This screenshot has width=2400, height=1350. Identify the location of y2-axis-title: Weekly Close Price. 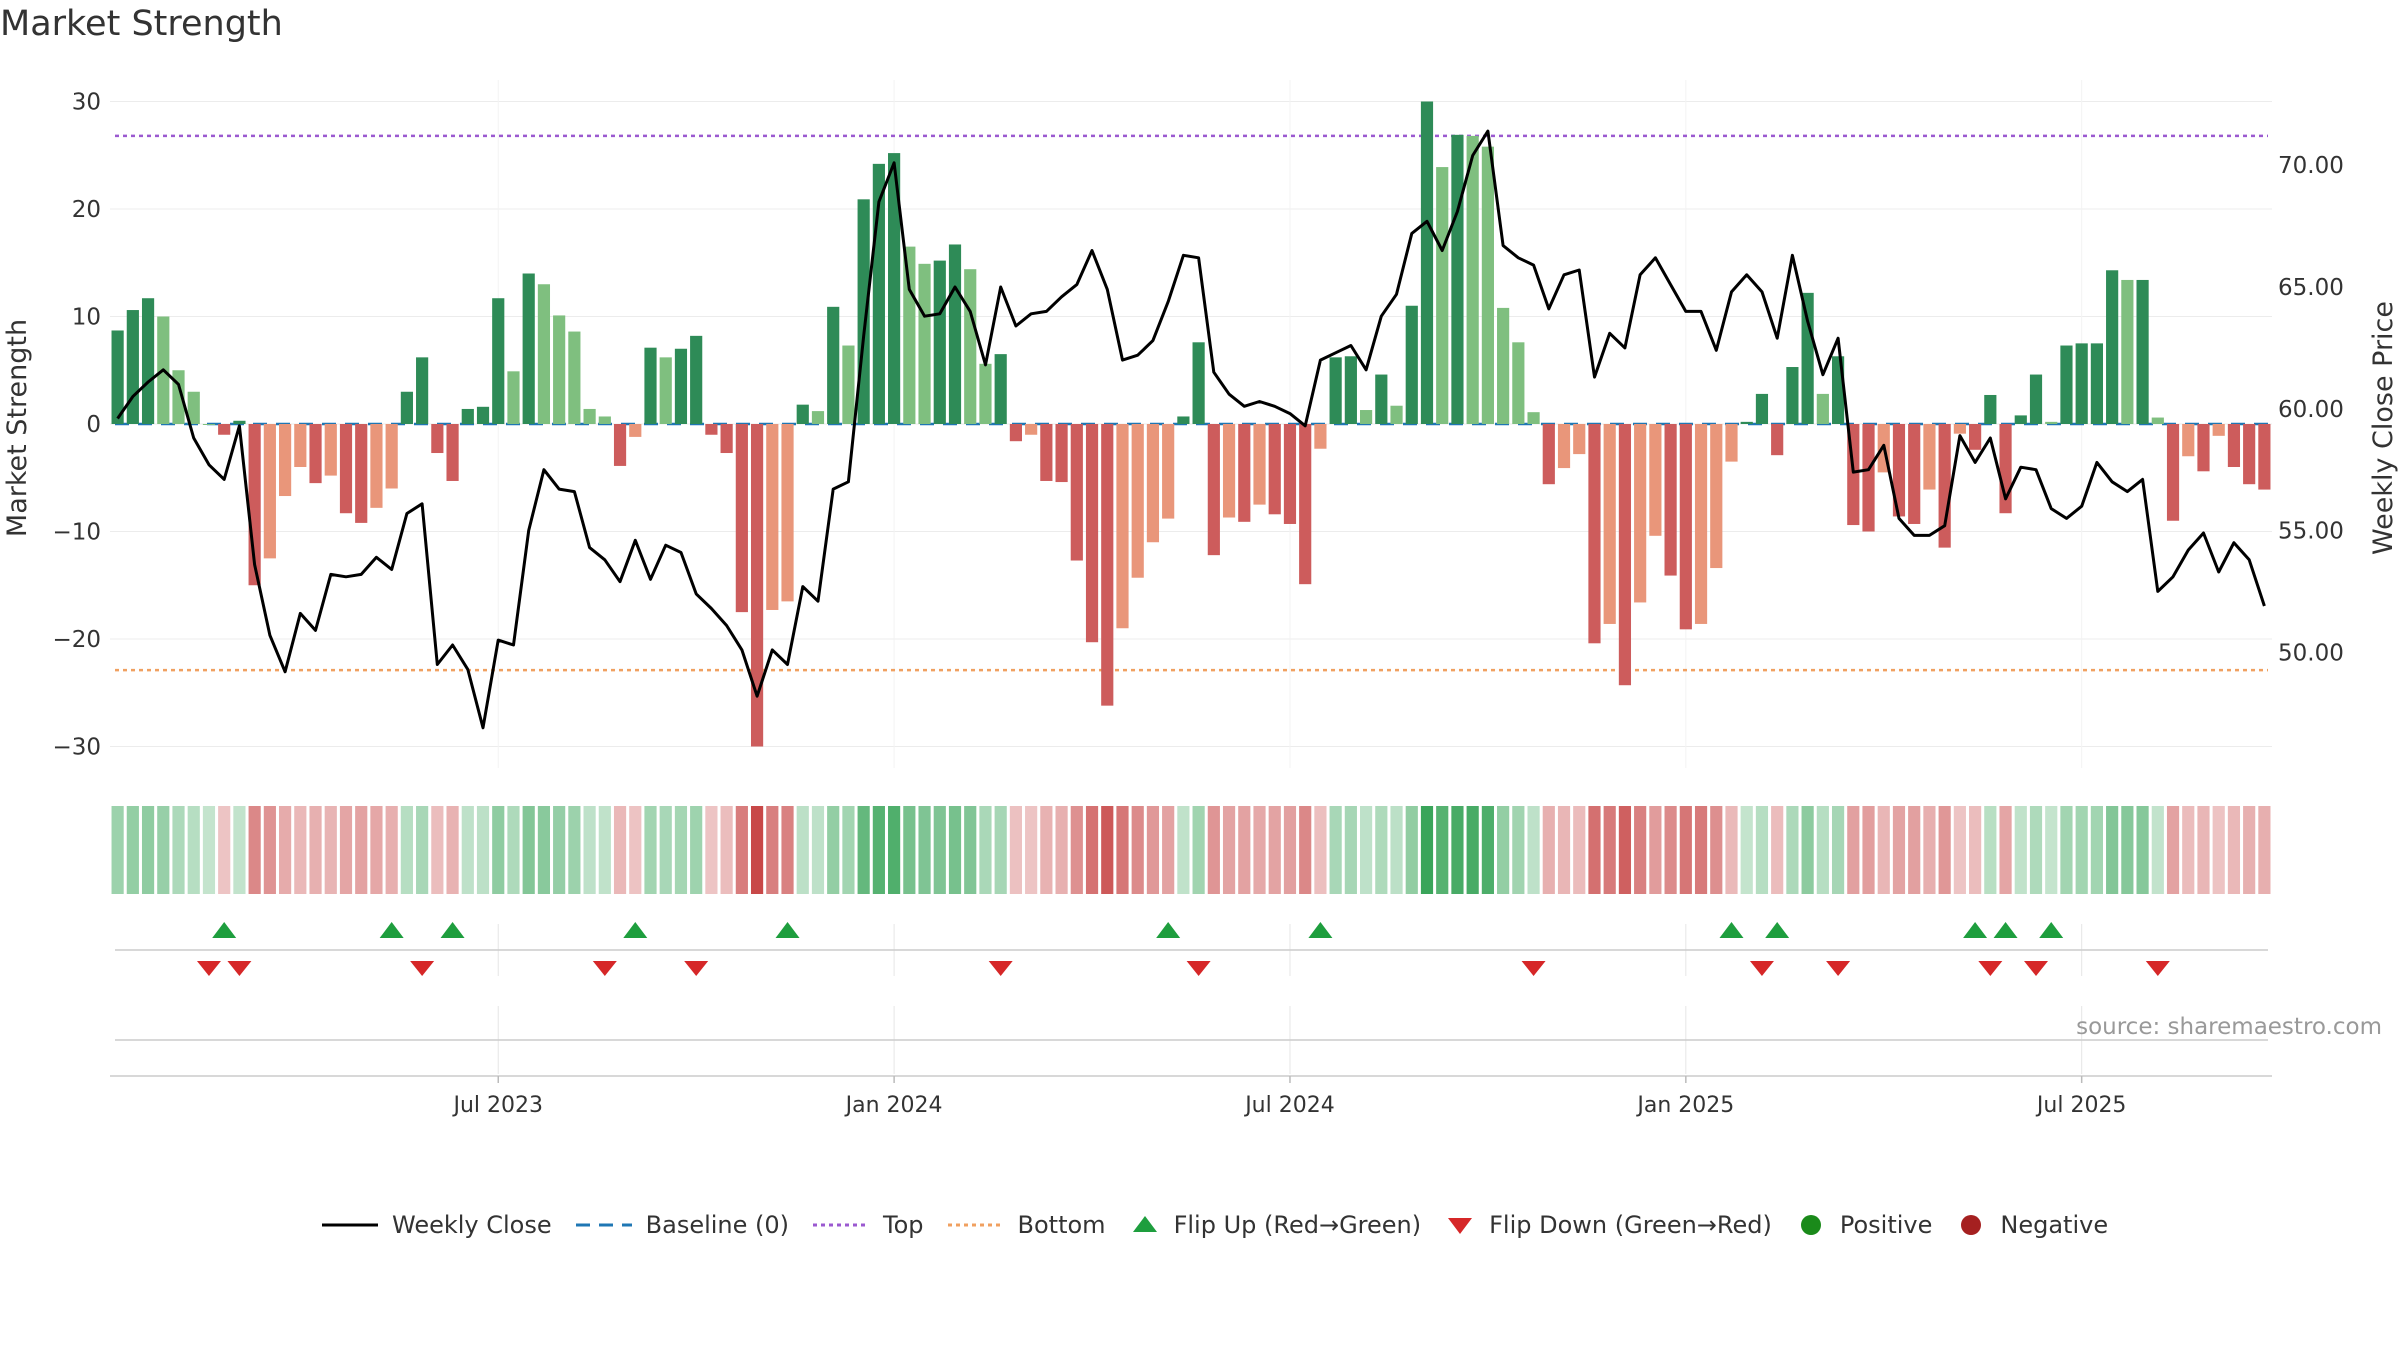
(2383, 428).